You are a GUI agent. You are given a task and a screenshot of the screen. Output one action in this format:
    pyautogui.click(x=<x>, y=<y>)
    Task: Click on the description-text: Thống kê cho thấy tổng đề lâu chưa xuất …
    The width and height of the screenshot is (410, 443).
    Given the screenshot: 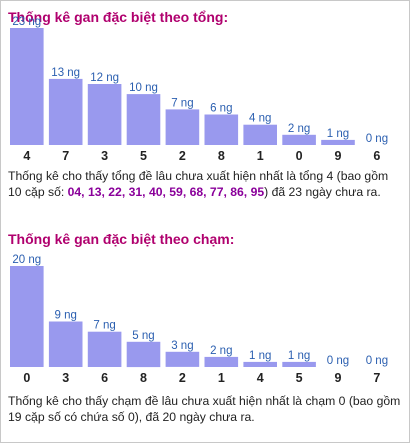 What is the action you would take?
    pyautogui.click(x=198, y=184)
    